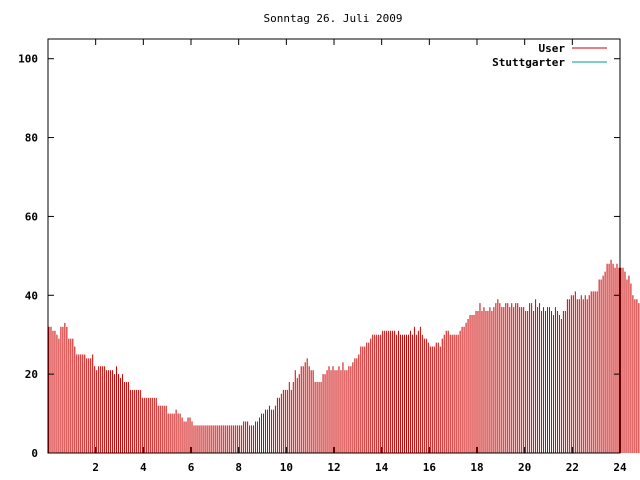  What do you see at coordinates (430, 467) in the screenshot?
I see `x-tick-label: 16` at bounding box center [430, 467].